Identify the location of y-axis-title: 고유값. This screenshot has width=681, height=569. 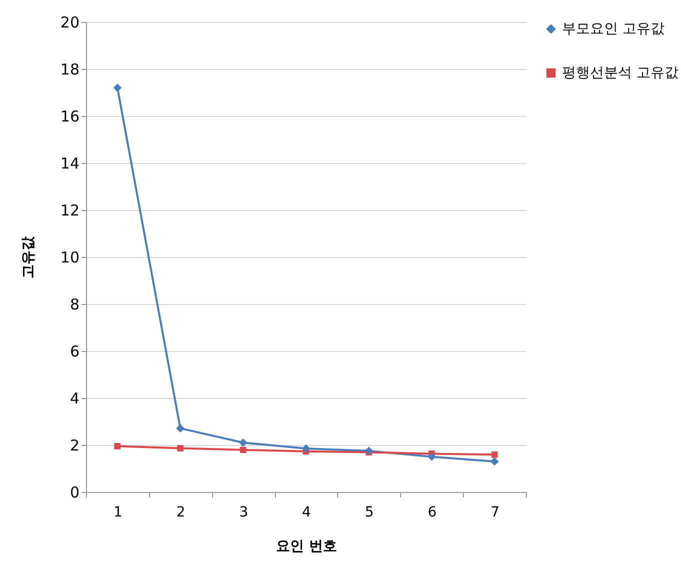
(28, 257).